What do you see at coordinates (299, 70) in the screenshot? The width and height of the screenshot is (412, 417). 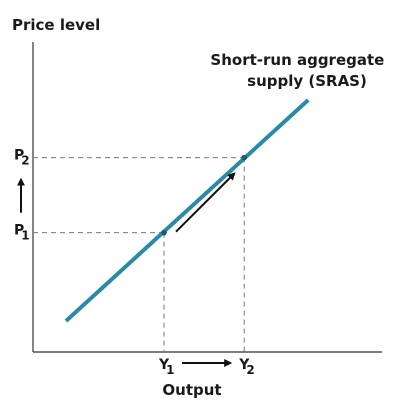 I see `sras-label: Short-run aggregate supply (SRAS)` at bounding box center [299, 70].